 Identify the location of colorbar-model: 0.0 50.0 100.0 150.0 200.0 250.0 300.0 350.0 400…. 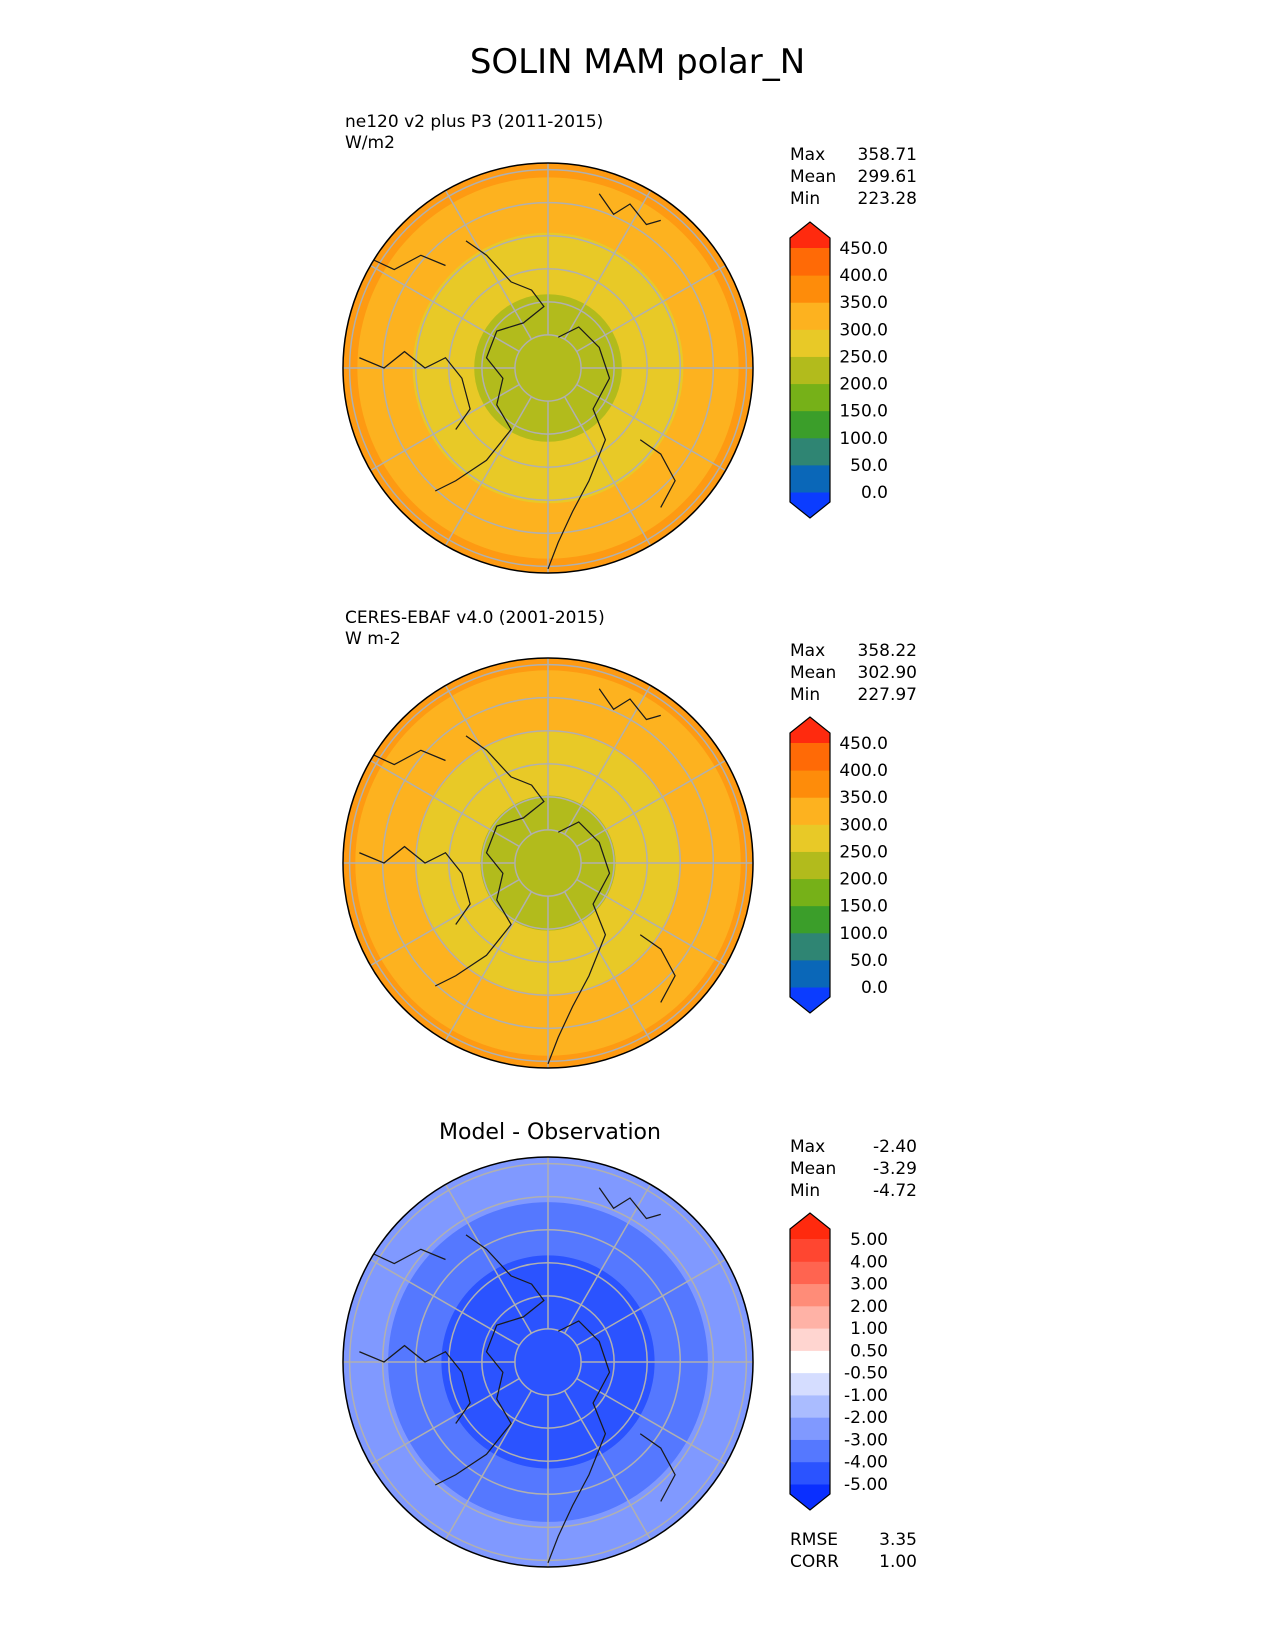
(838, 370).